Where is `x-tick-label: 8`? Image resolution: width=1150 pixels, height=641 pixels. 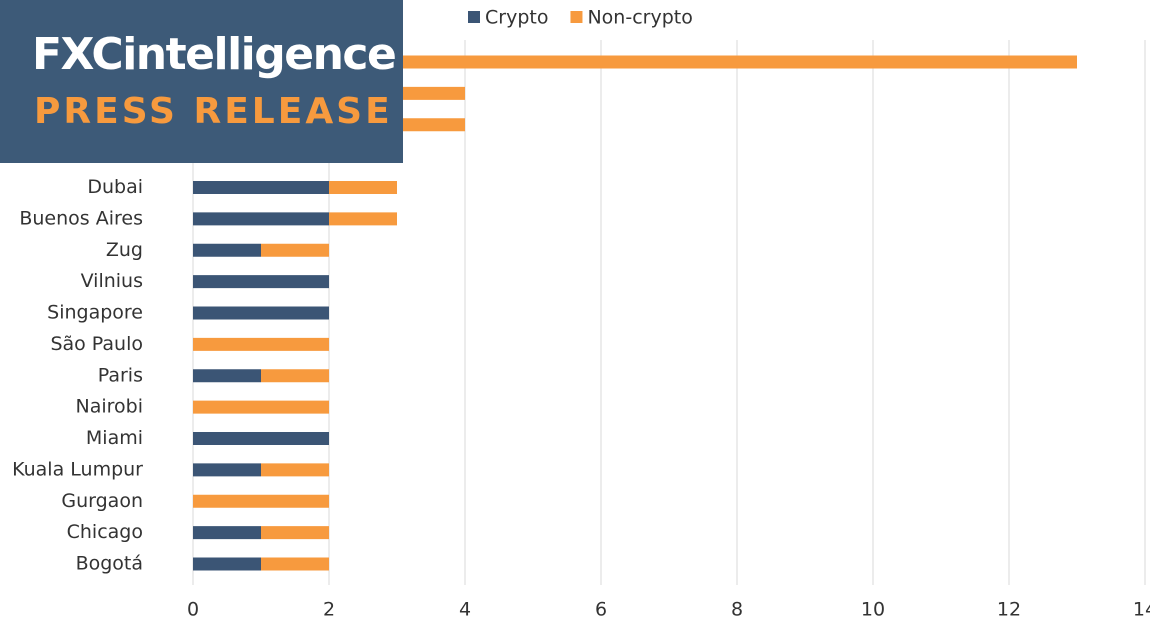
x-tick-label: 8 is located at coordinates (737, 610).